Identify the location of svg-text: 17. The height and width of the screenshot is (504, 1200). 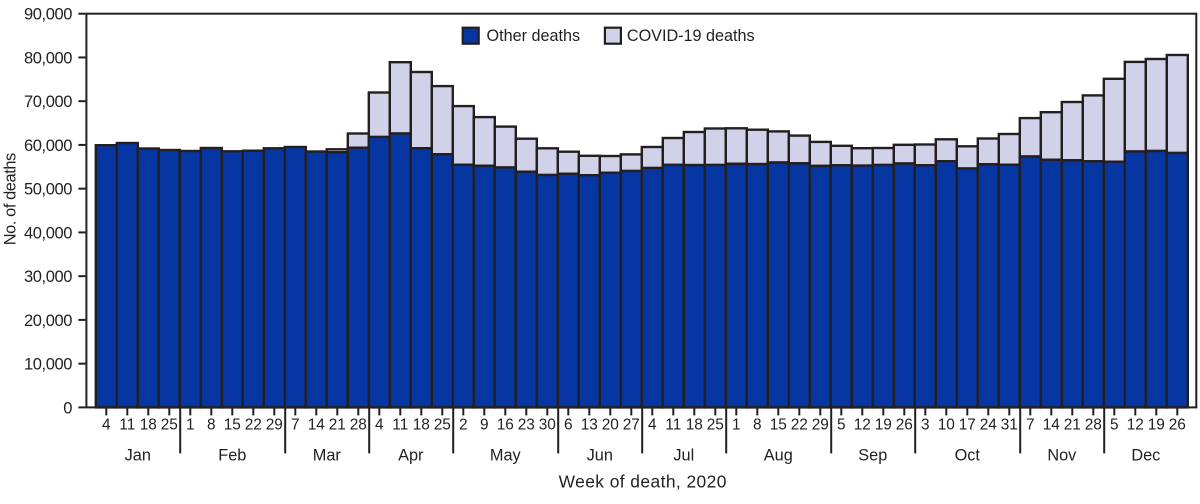
(967, 424).